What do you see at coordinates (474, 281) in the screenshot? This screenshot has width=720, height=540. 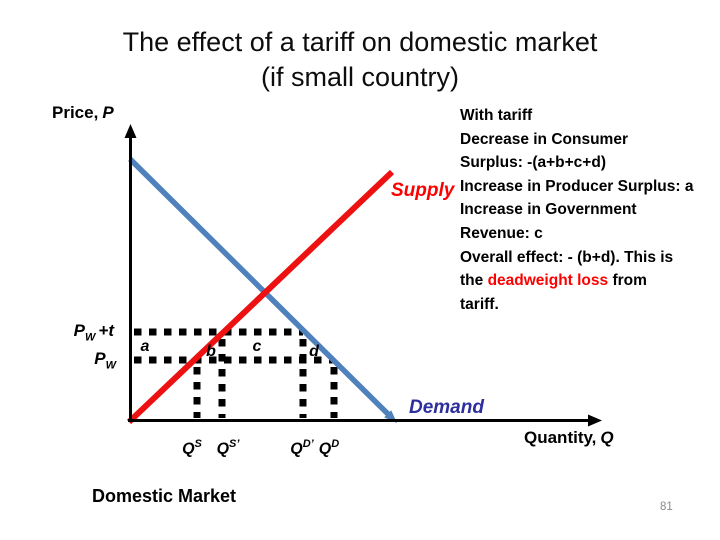 I see `deadweight-pre: the` at bounding box center [474, 281].